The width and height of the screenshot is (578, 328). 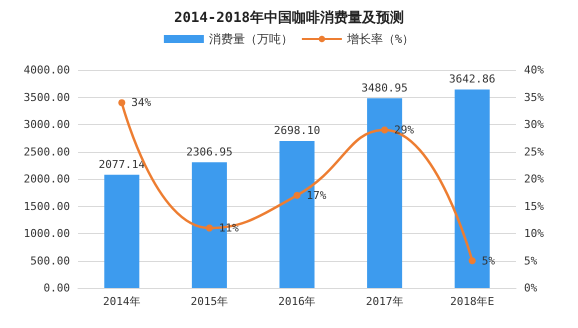 What do you see at coordinates (297, 130) in the screenshot?
I see `data-label: 2698.10` at bounding box center [297, 130].